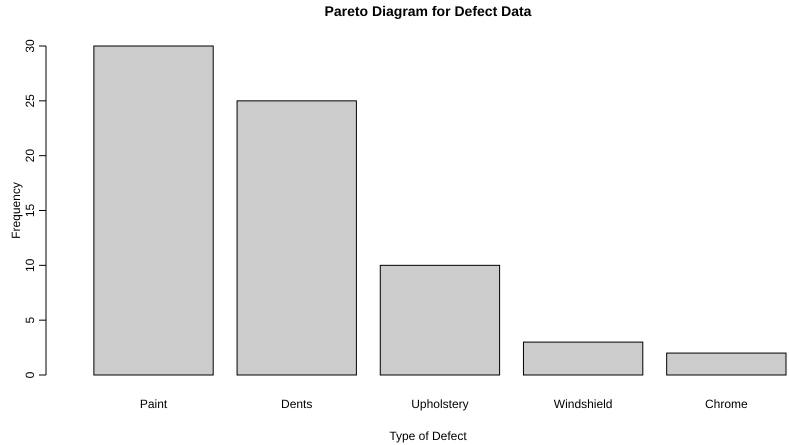  What do you see at coordinates (30, 101) in the screenshot?
I see `y-tick-label: 25` at bounding box center [30, 101].